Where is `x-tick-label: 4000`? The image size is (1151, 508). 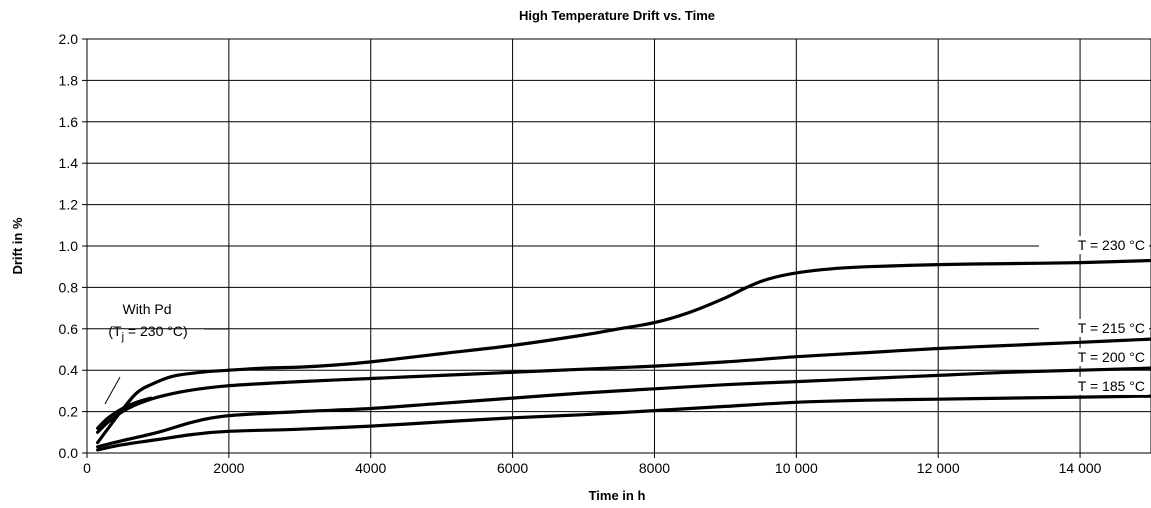 x-tick-label: 4000 is located at coordinates (370, 468).